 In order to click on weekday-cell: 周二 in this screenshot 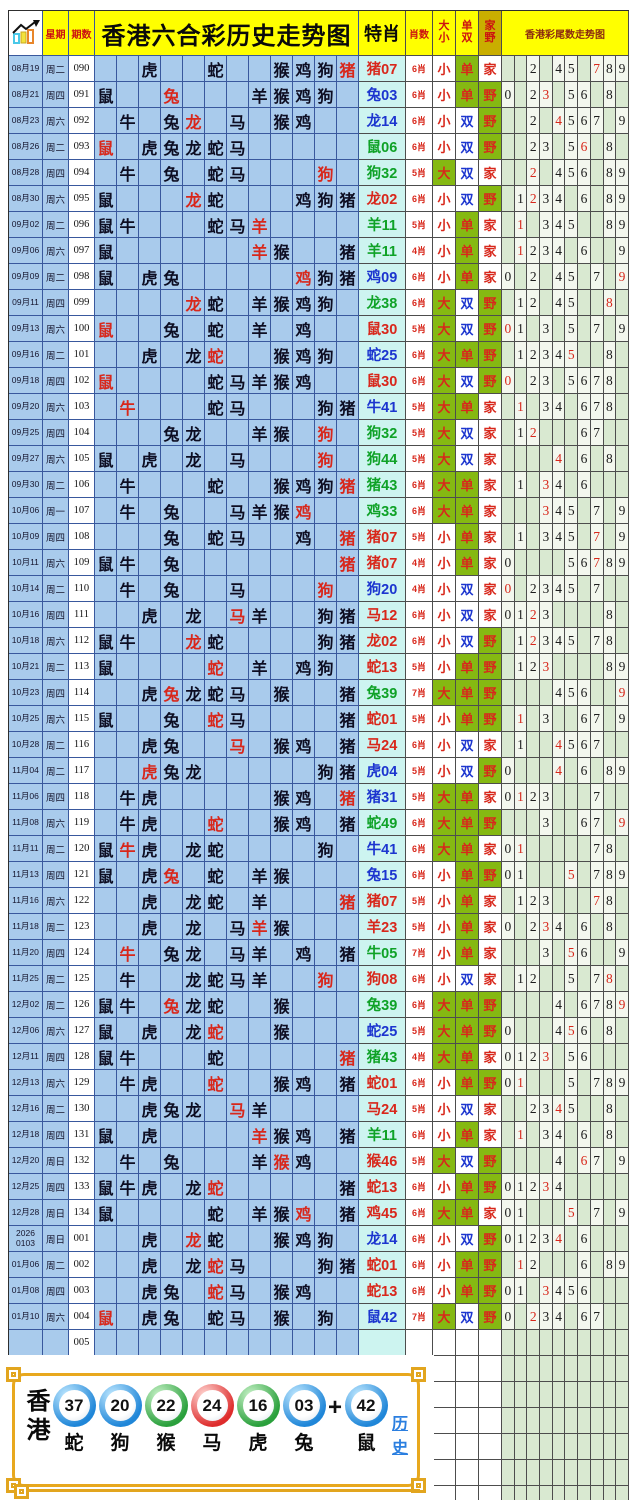, I will do `click(56, 1109)`.